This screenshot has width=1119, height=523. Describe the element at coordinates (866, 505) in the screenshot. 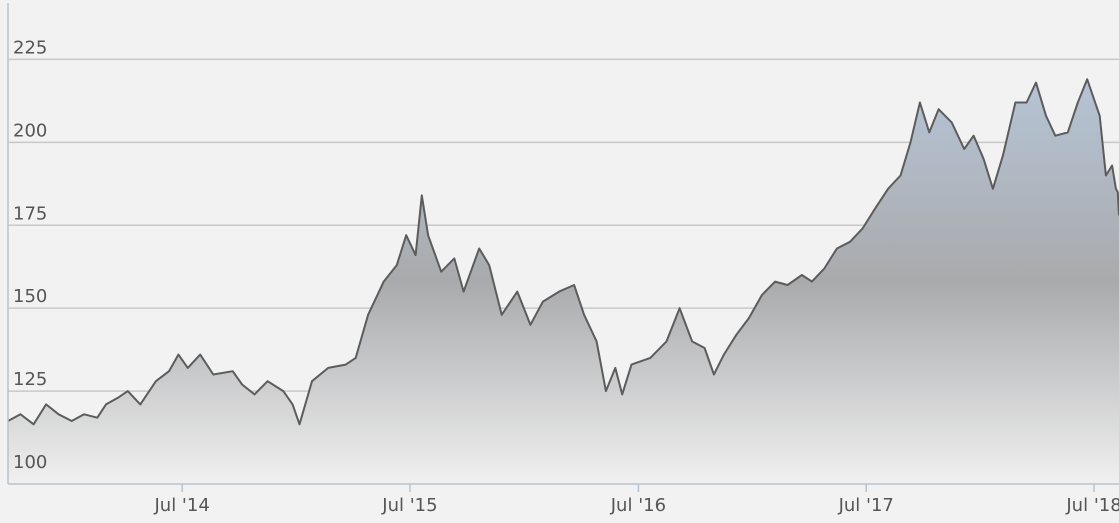

I see `x-tick-label: Jul '17` at that location.